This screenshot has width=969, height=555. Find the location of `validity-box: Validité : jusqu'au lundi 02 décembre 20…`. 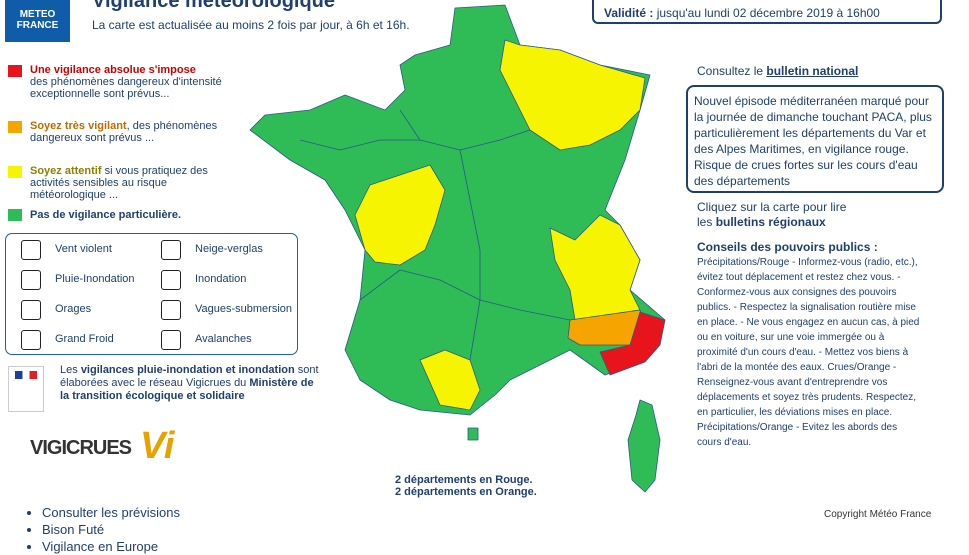

validity-box: Validité : jusqu'au lundi 02 décembre 20… is located at coordinates (767, 12).